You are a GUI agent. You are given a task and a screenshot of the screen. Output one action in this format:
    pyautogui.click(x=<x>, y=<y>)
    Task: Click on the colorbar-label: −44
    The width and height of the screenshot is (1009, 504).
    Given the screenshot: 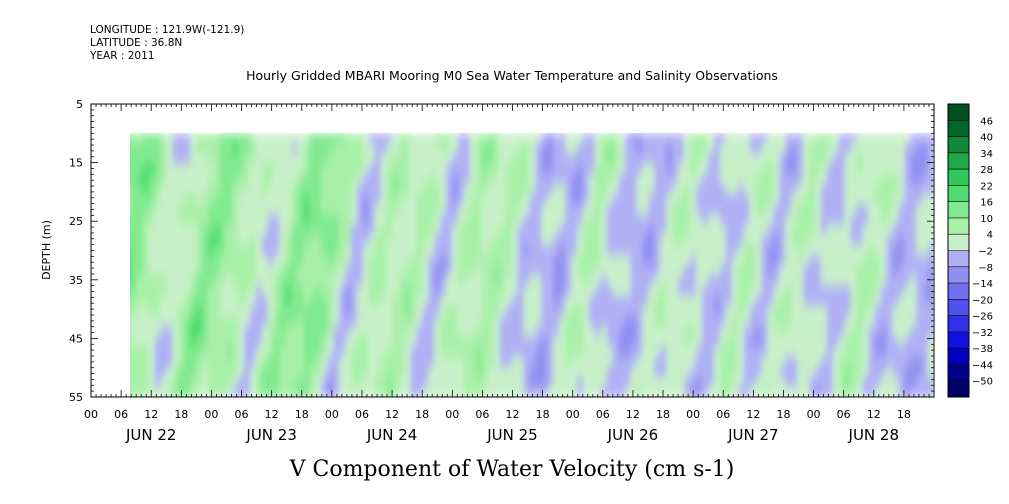 What is the action you would take?
    pyautogui.click(x=982, y=365)
    